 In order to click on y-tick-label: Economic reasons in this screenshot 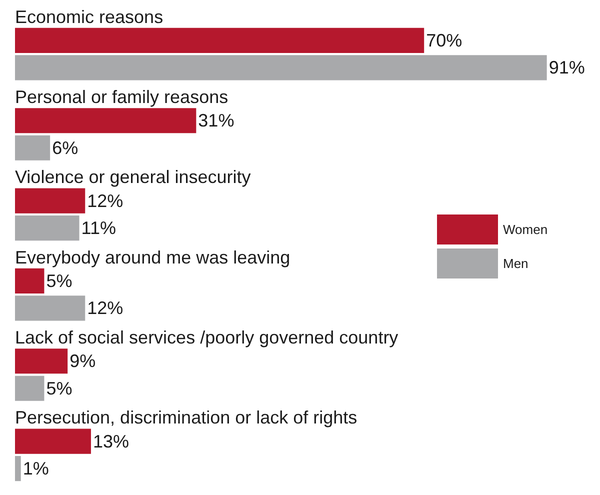, I will do `click(89, 16)`.